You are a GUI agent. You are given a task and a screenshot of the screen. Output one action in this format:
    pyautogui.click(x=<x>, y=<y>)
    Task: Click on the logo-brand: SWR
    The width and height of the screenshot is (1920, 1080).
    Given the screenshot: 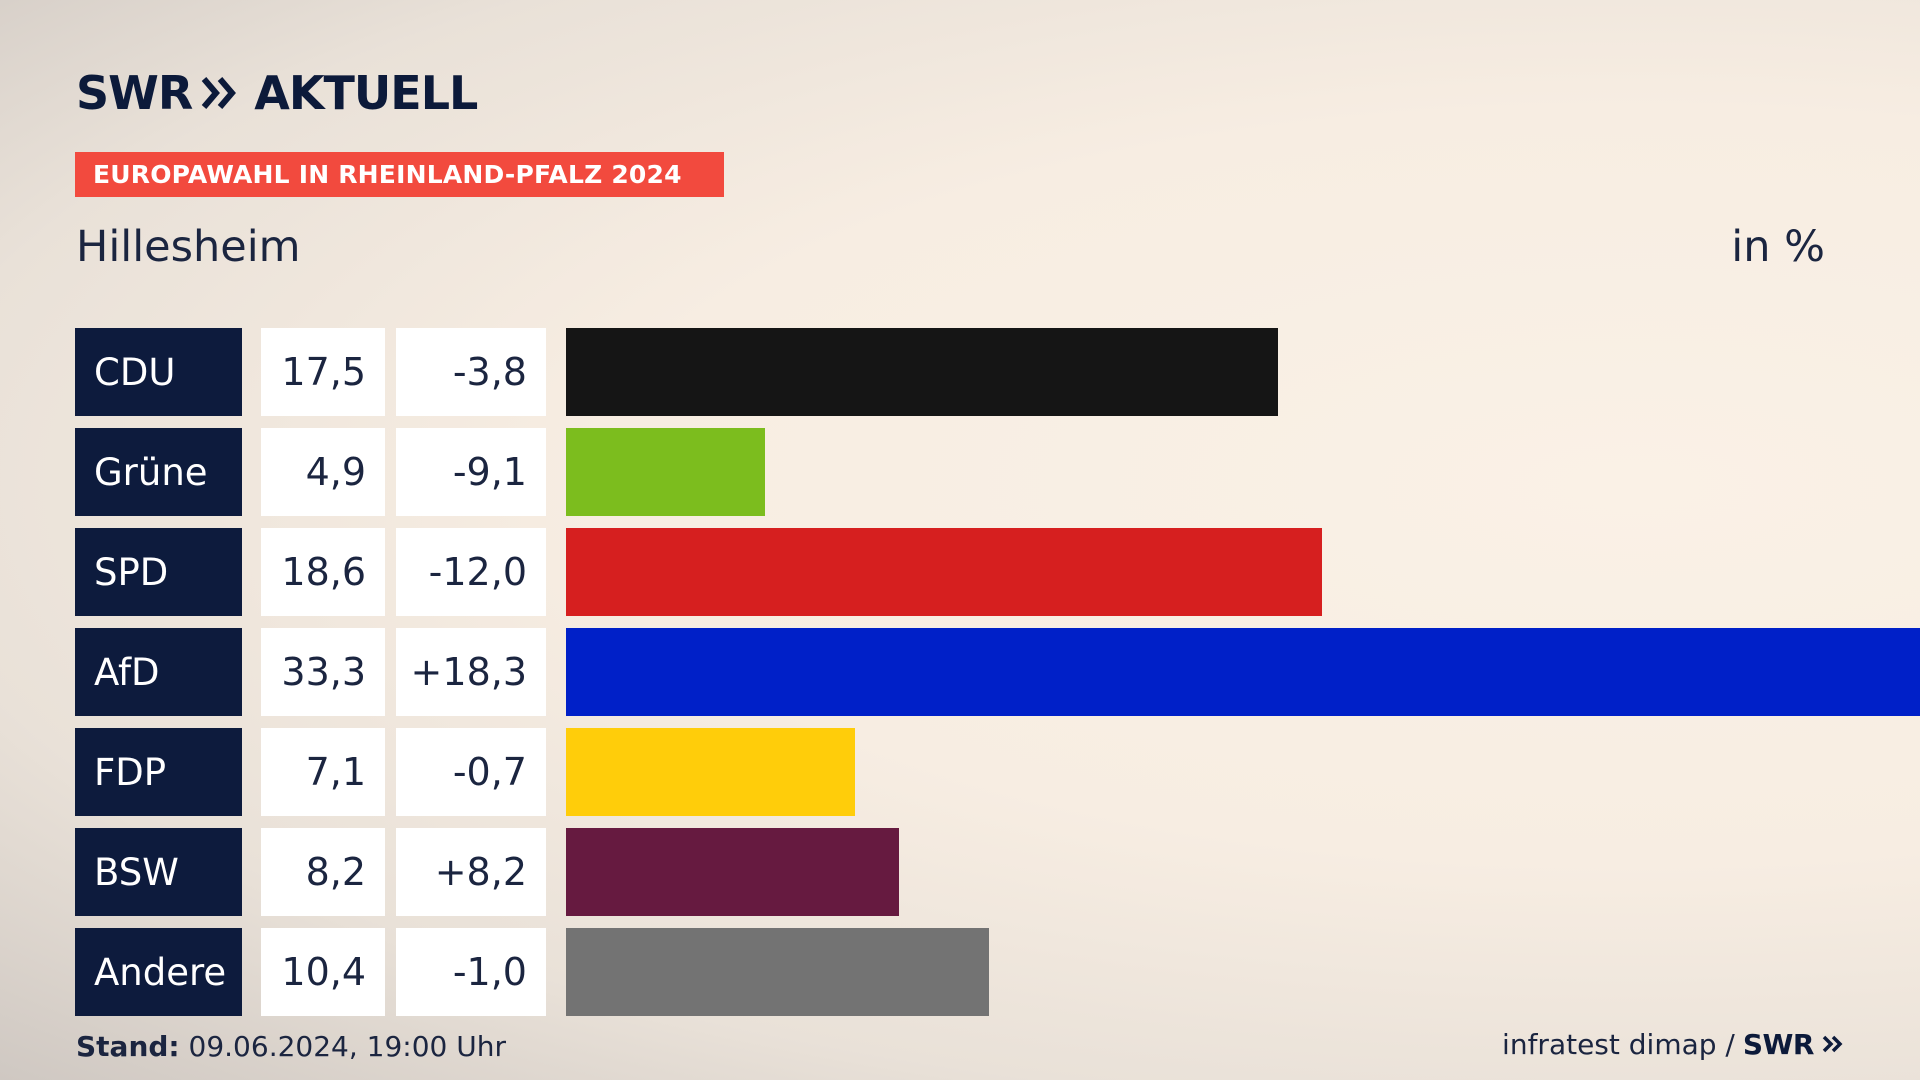 What is the action you would take?
    pyautogui.click(x=134, y=93)
    